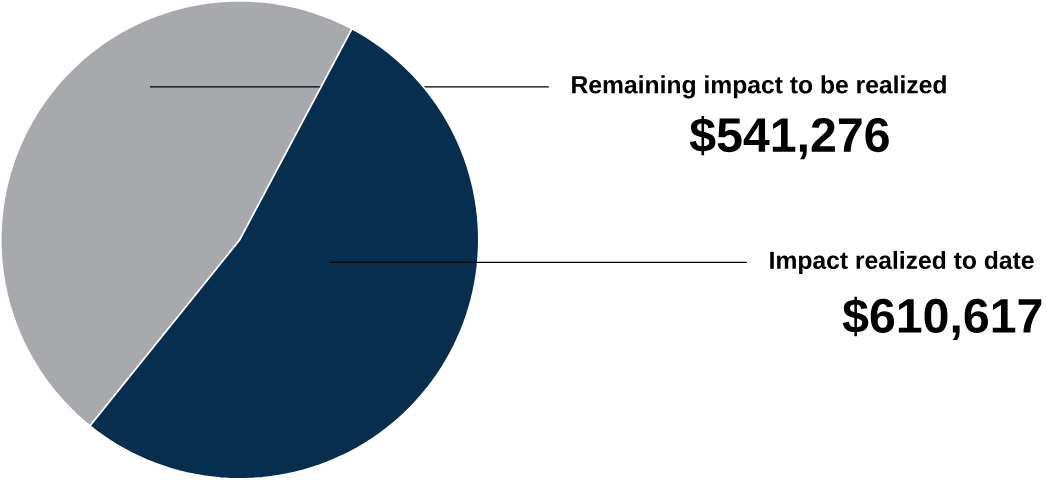 Image resolution: width=1047 pixels, height=480 pixels. I want to click on slice-label: Impact realized to date, so click(902, 263).